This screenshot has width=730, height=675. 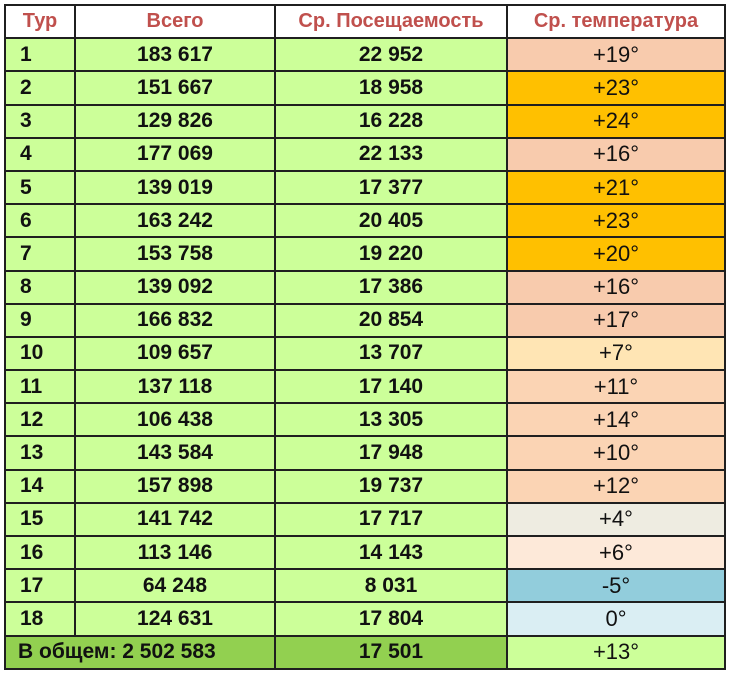 What do you see at coordinates (391, 320) in the screenshot?
I see `cell-avg-attendance: 20 854` at bounding box center [391, 320].